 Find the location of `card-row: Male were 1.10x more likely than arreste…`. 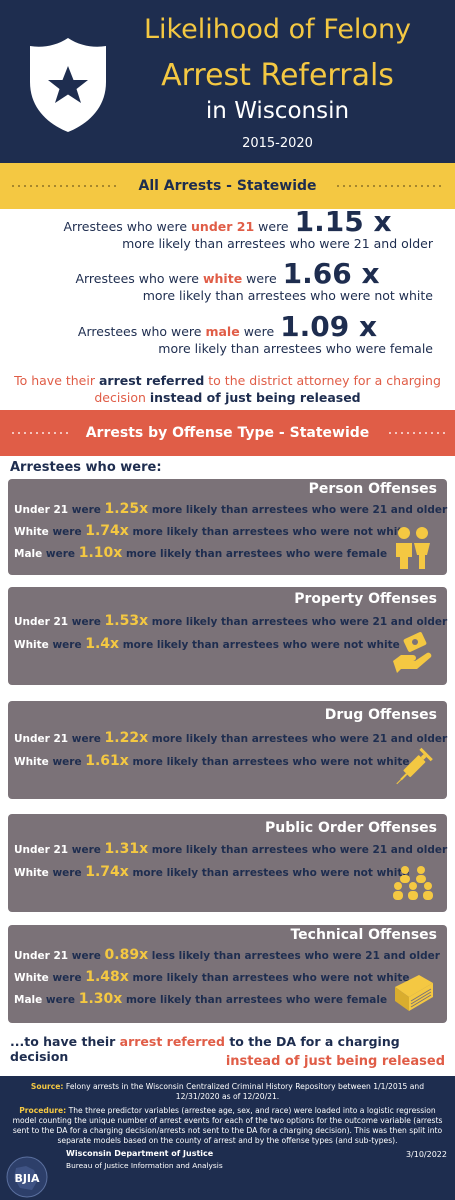

card-row: Male were 1.10x more likely than arreste… is located at coordinates (201, 553).